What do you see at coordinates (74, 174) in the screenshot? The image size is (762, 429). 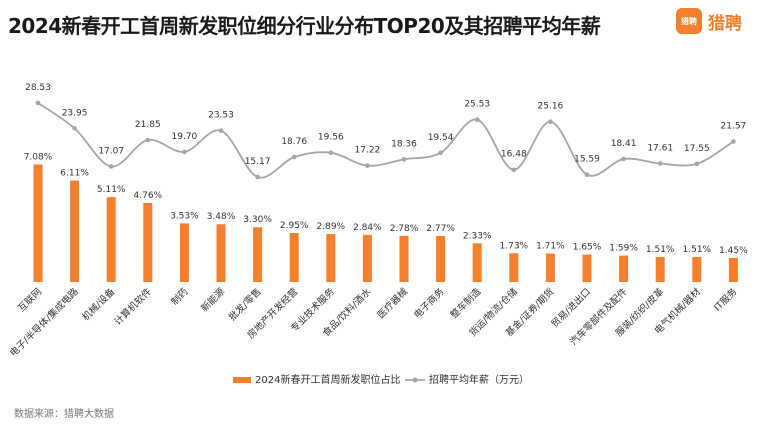 I see `bar-label: 6.11%` at bounding box center [74, 174].